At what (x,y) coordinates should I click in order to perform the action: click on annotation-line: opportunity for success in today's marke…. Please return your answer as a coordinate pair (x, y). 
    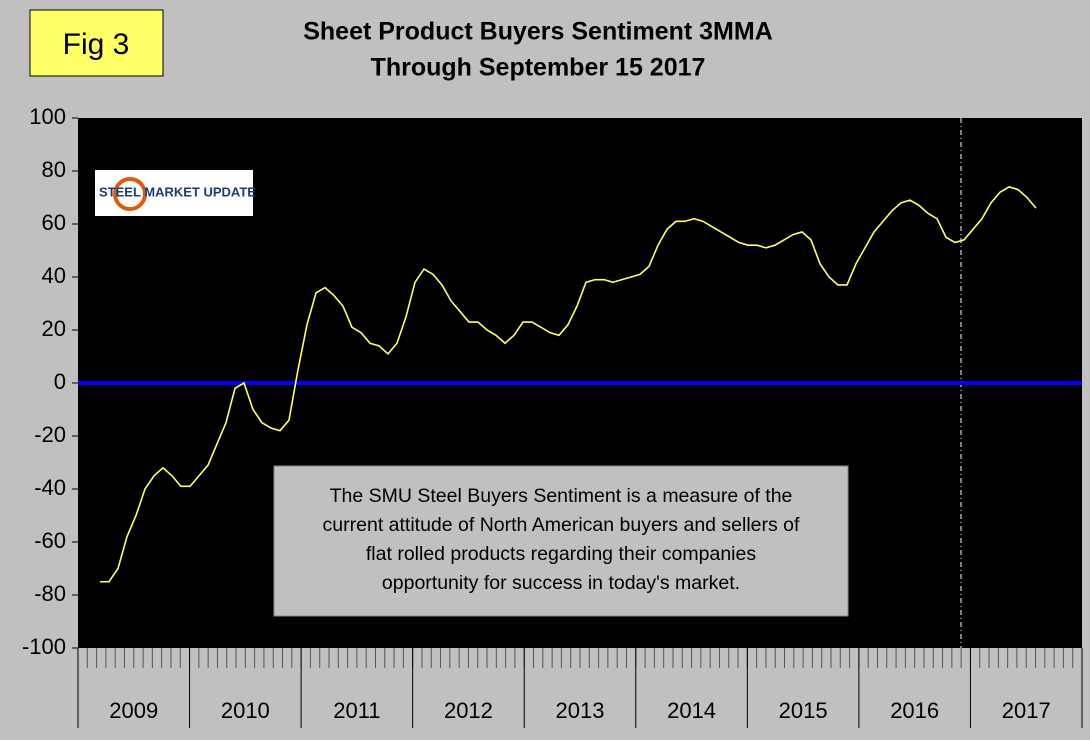
    Looking at the image, I should click on (561, 583).